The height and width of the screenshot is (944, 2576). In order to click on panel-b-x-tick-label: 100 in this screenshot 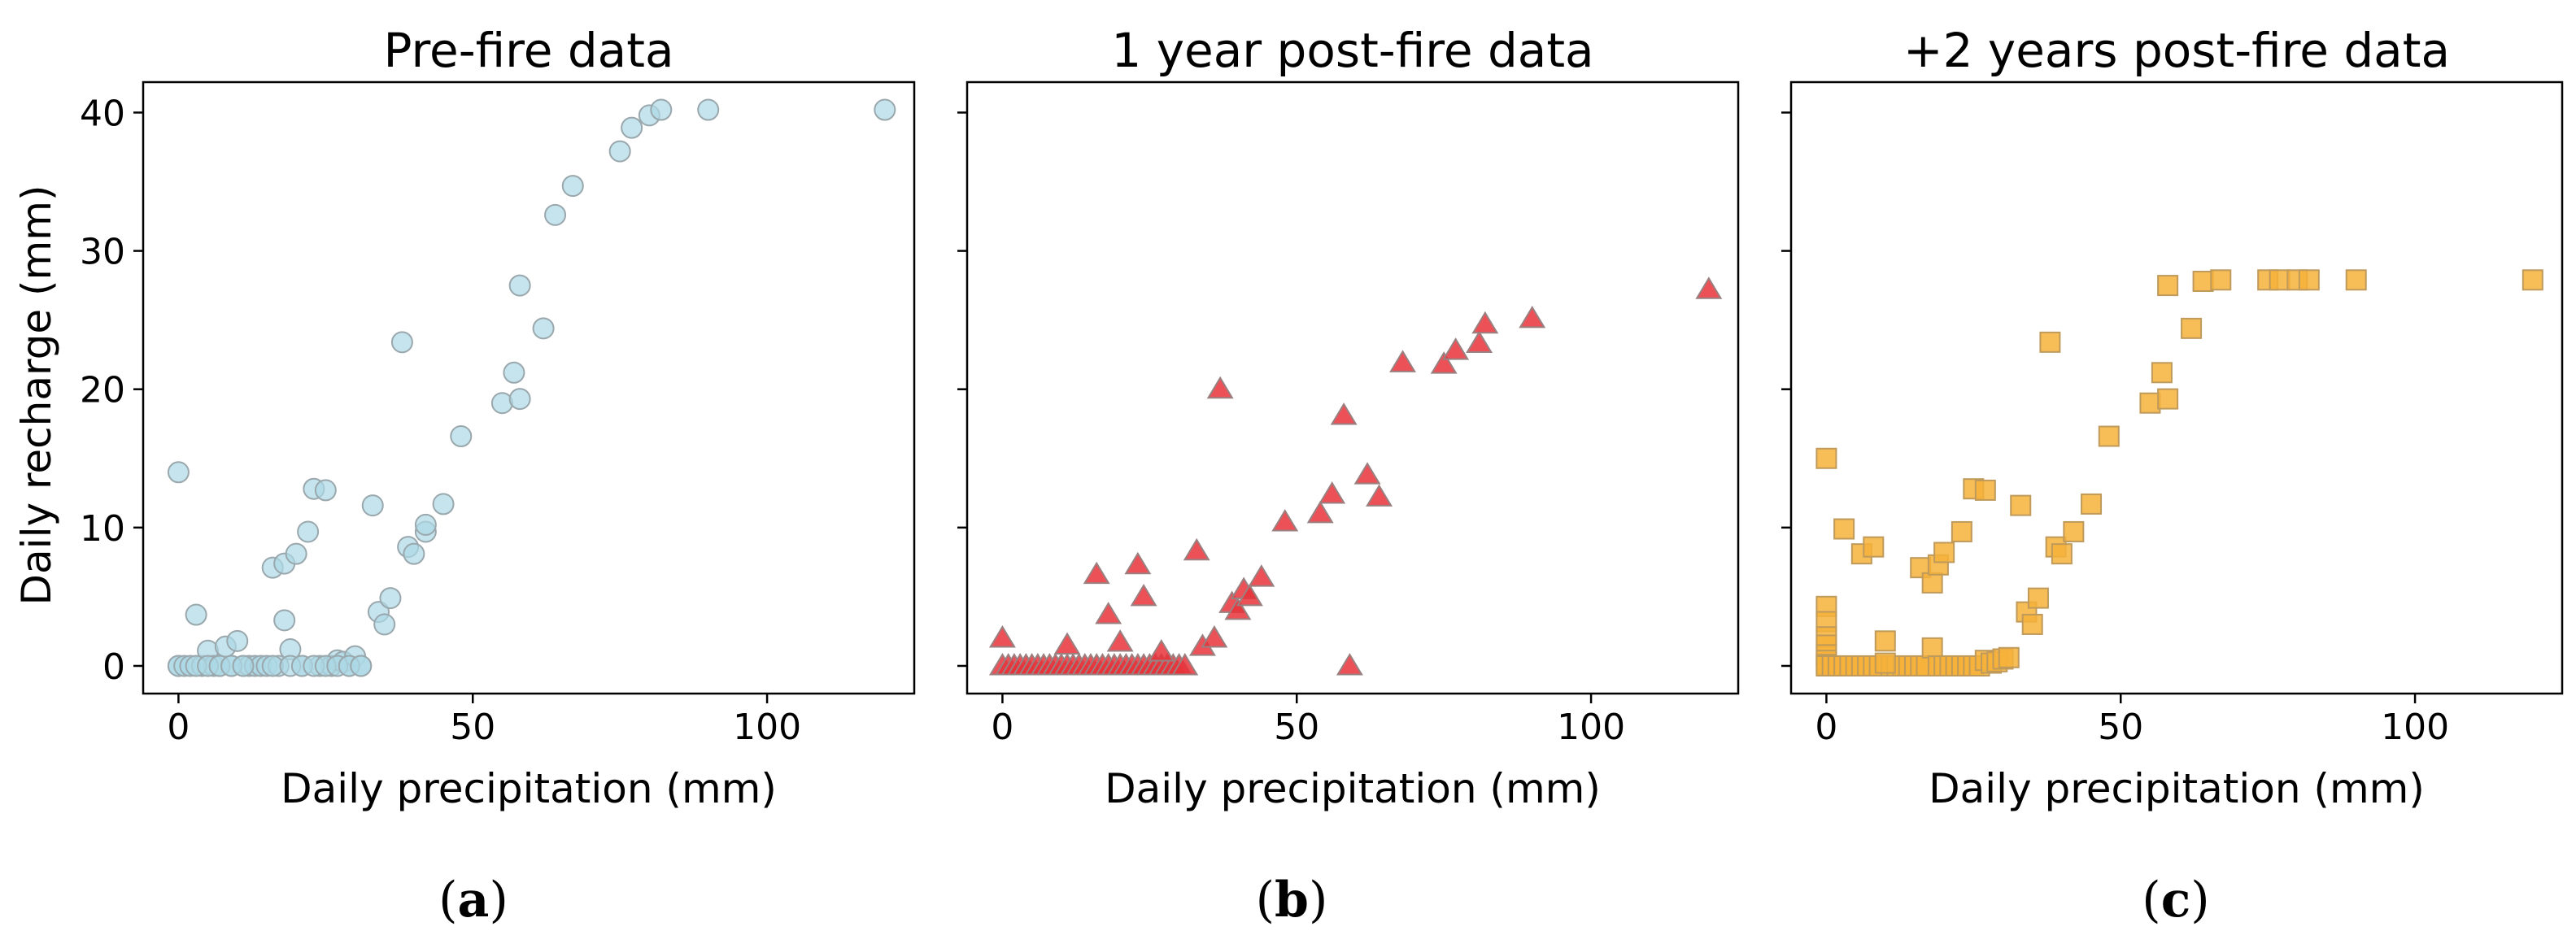, I will do `click(1591, 728)`.